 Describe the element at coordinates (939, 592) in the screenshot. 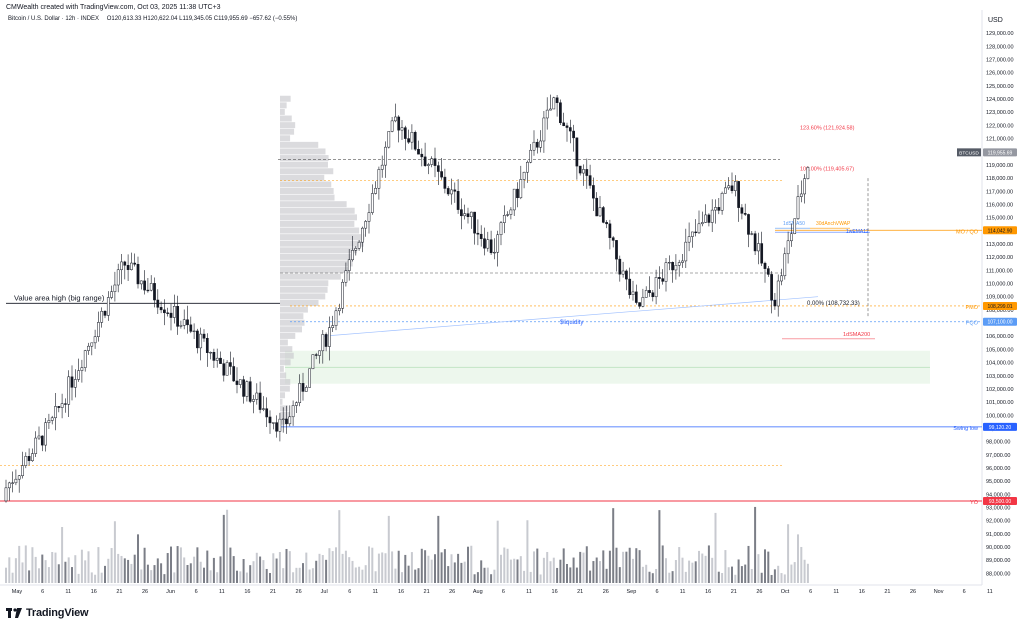

I see `x-axis-tick-label: Nov` at that location.